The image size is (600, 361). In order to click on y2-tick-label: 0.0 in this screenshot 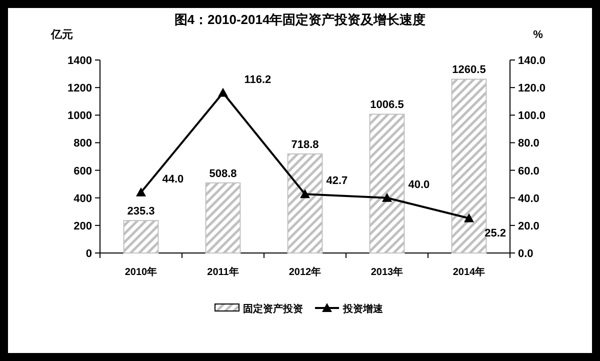, I will do `click(526, 254)`.